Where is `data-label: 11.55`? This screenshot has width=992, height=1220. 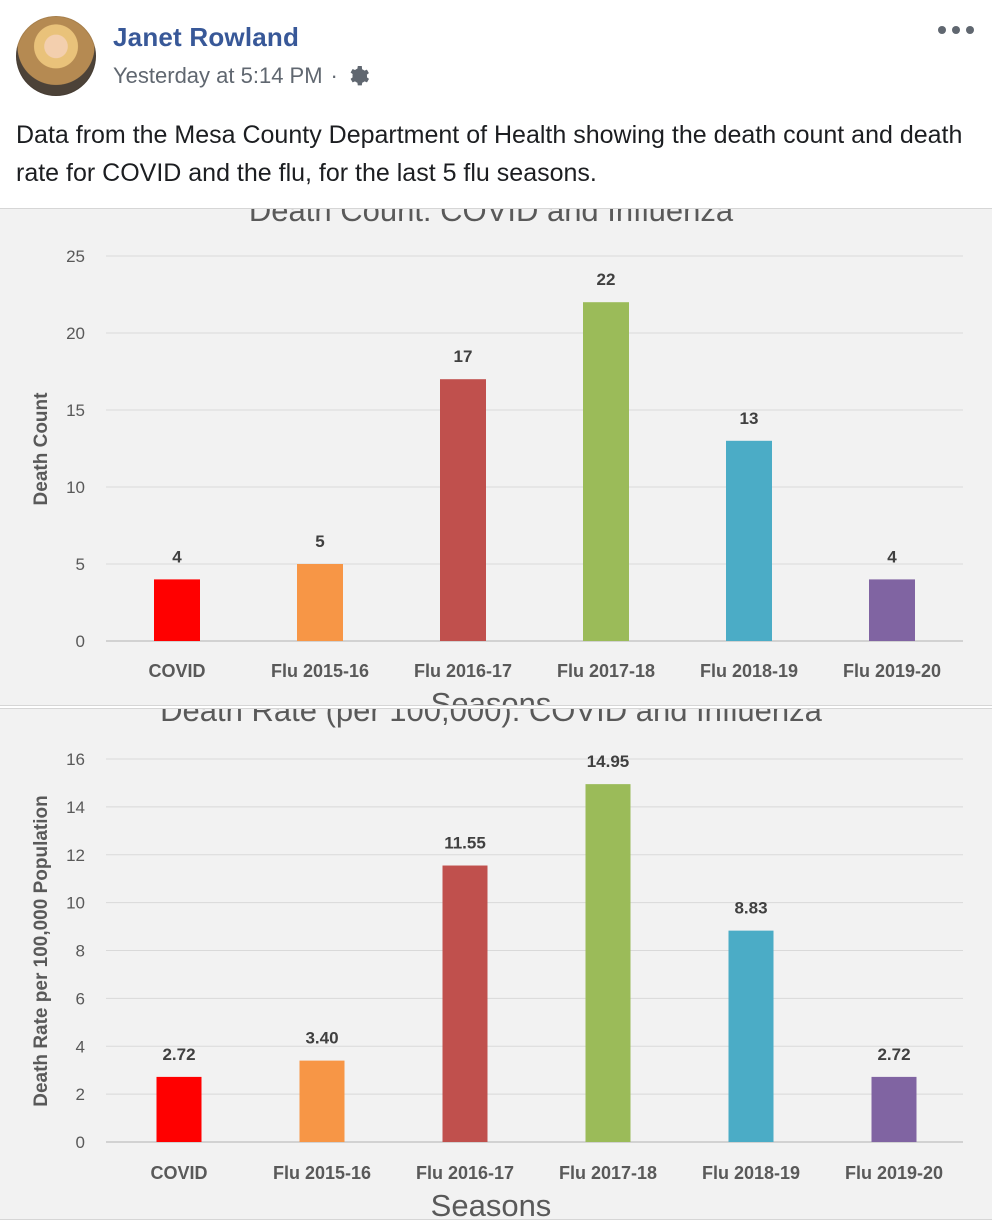 data-label: 11.55 is located at coordinates (465, 843).